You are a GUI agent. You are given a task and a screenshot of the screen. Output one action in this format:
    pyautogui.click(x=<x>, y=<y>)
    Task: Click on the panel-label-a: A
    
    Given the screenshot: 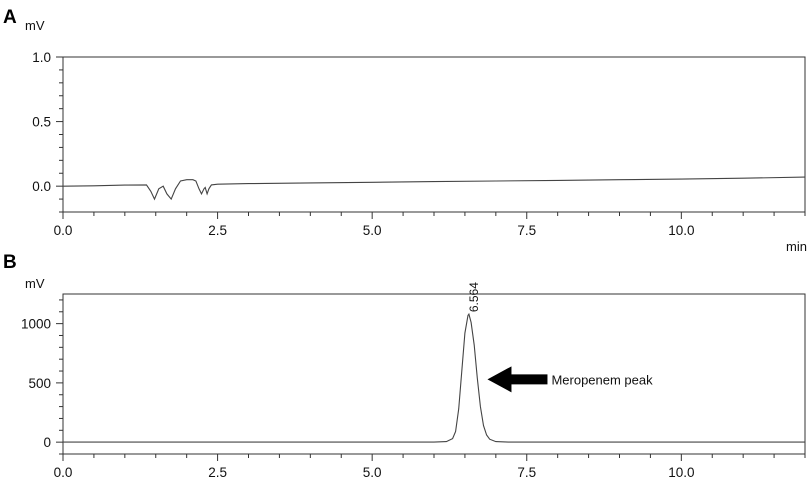 What is the action you would take?
    pyautogui.click(x=10, y=17)
    